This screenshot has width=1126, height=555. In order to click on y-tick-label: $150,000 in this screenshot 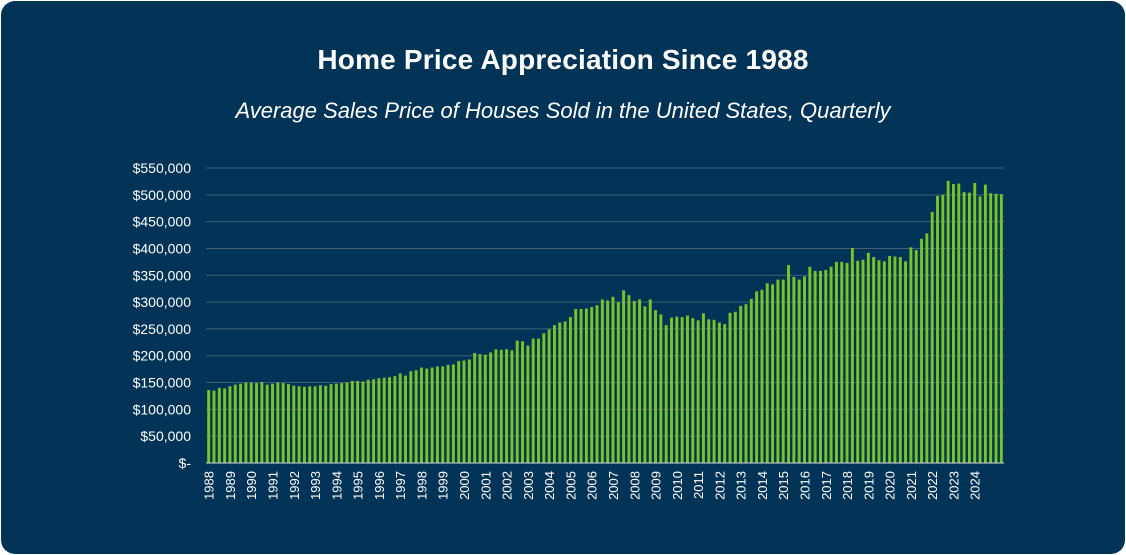, I will do `click(162, 383)`.